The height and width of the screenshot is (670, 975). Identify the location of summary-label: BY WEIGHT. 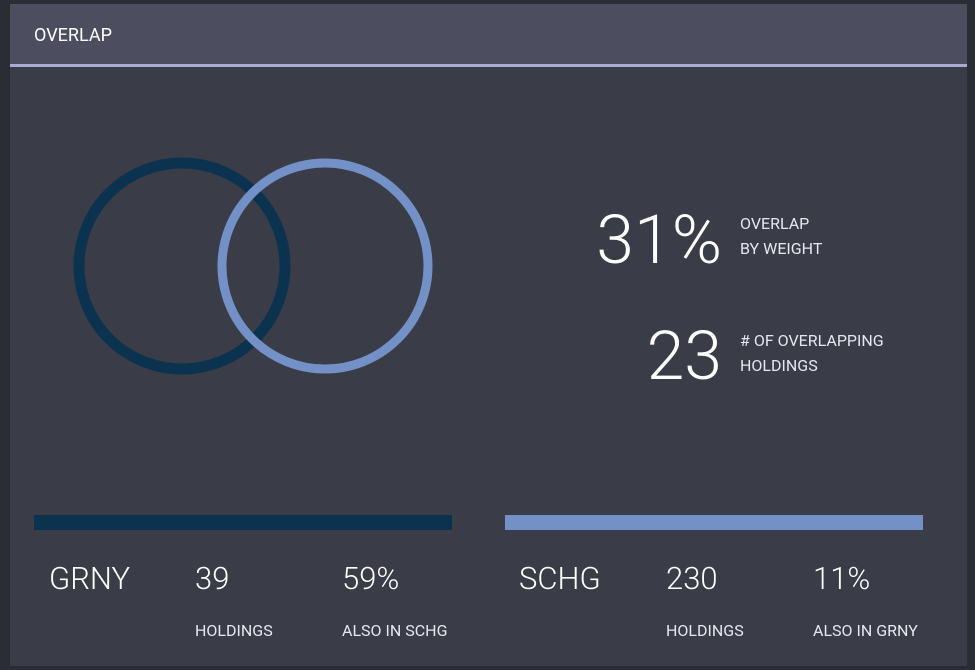
(781, 248).